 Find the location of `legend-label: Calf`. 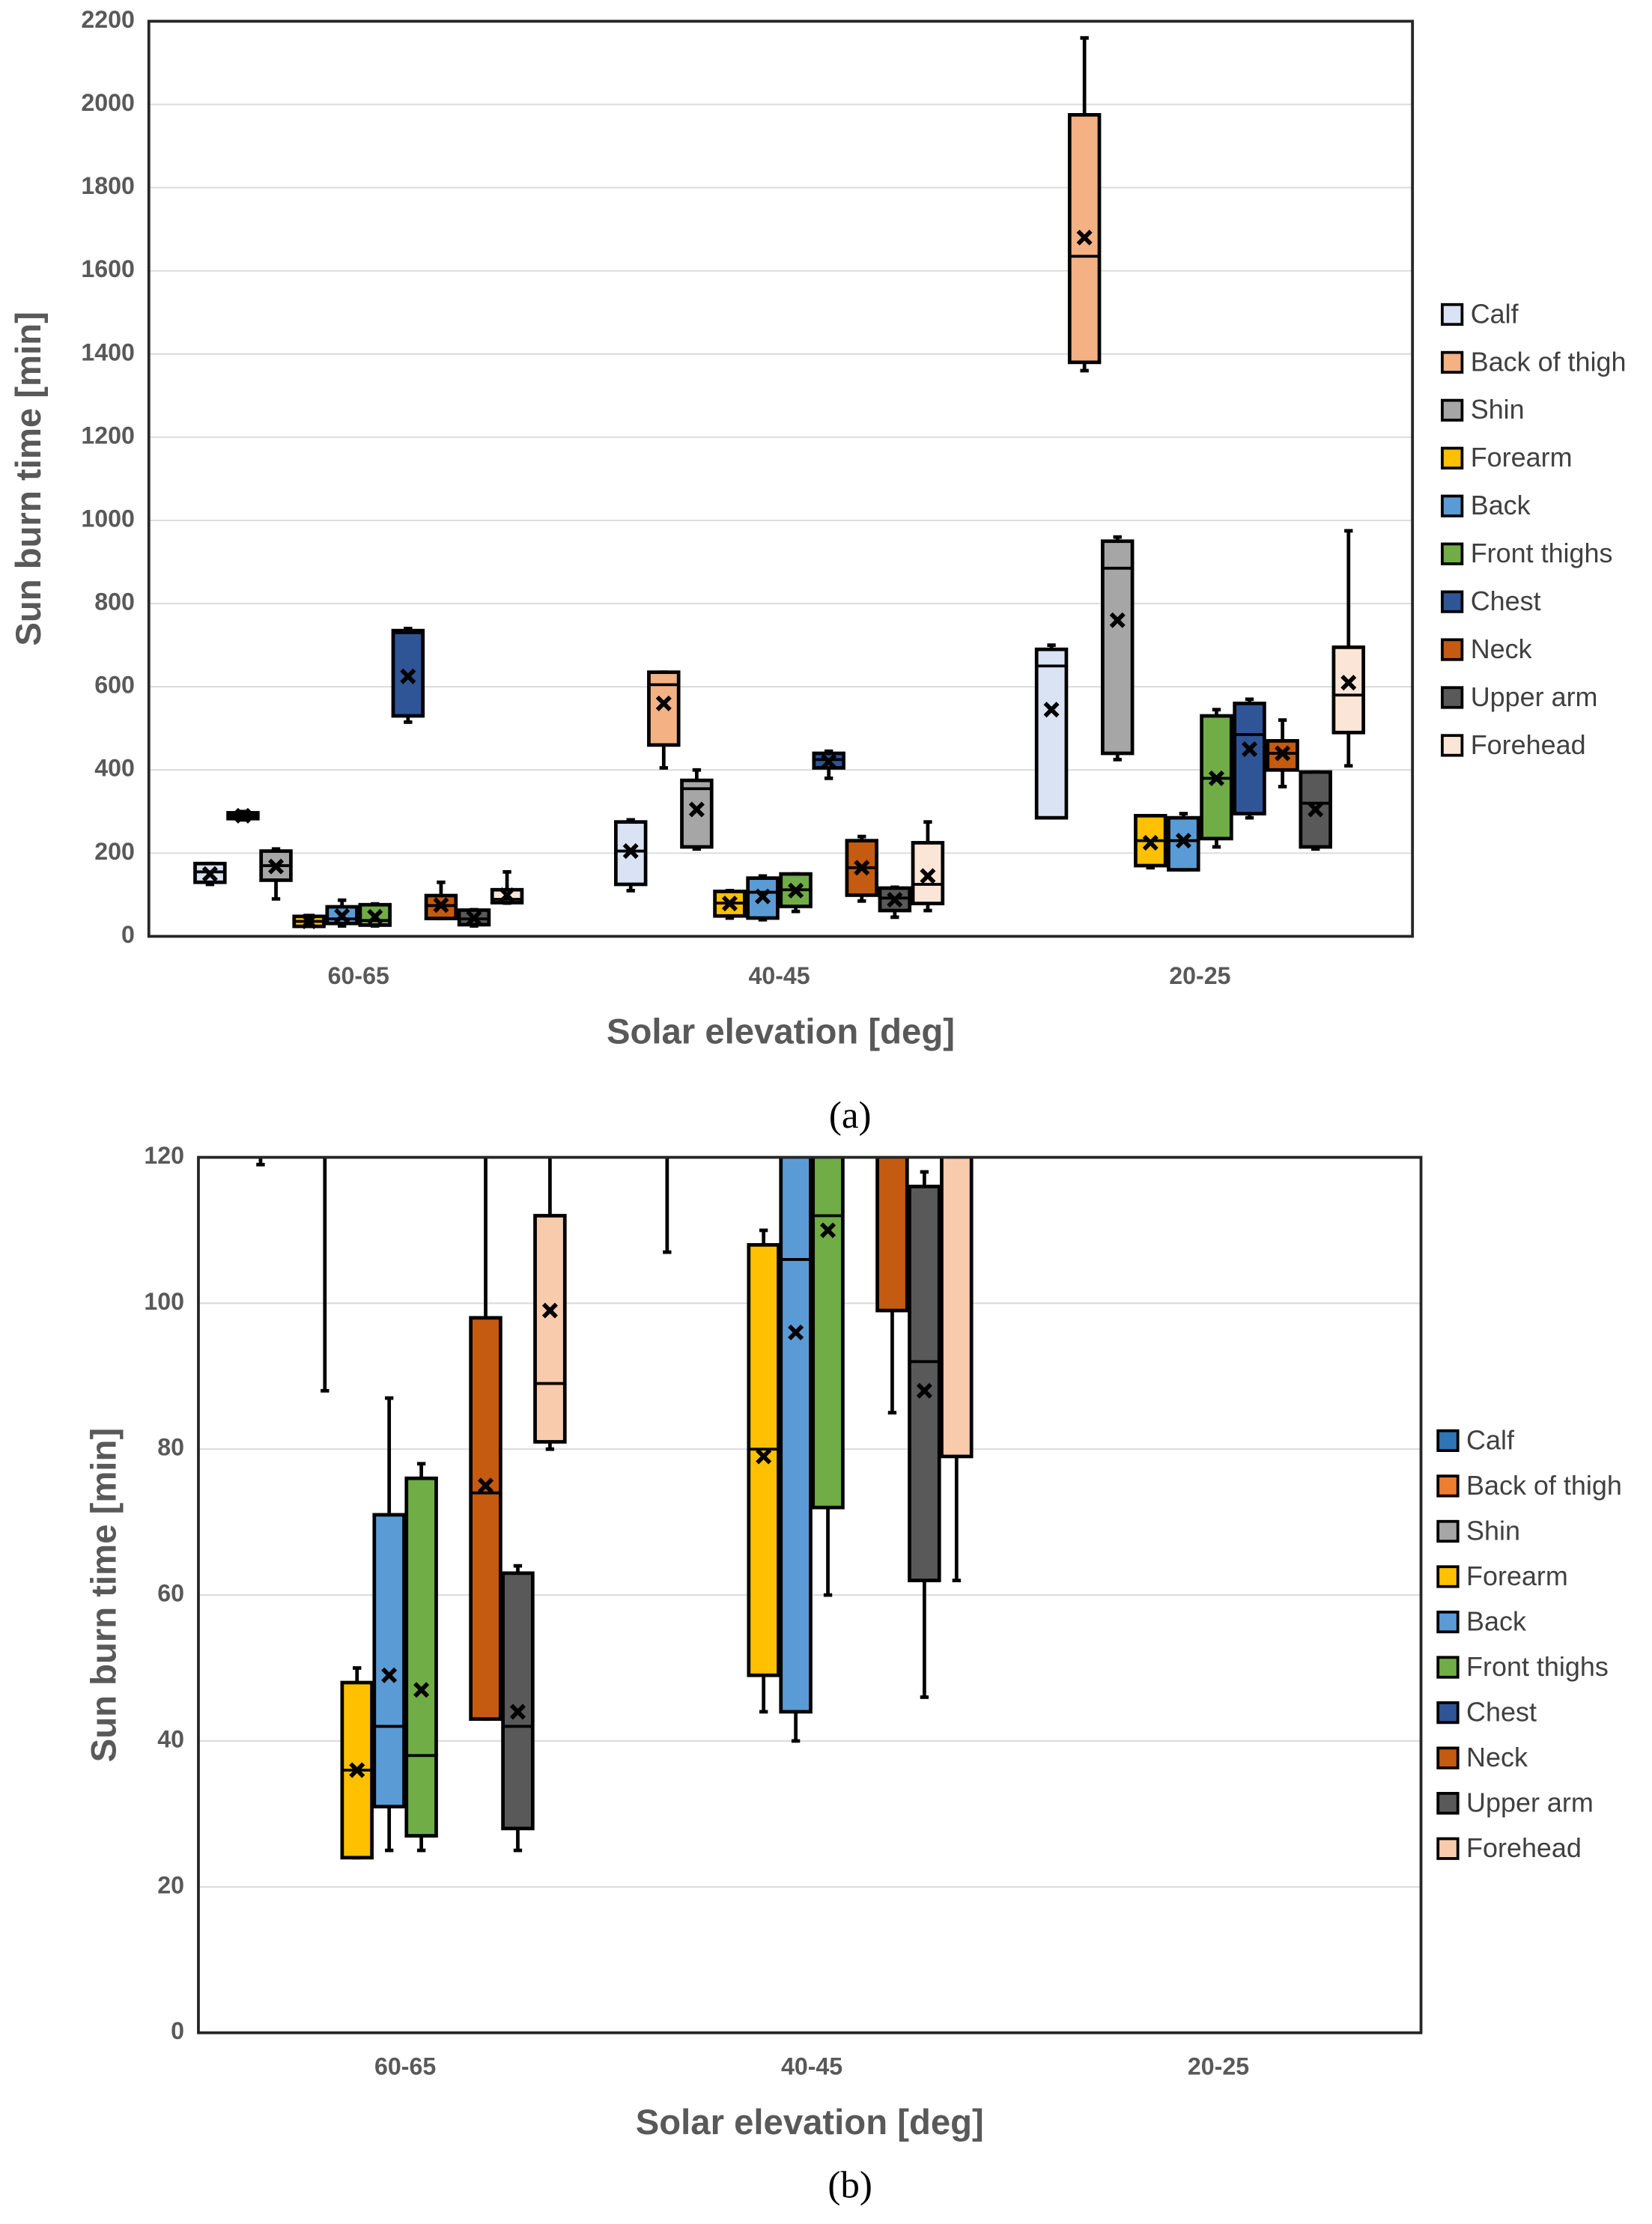

legend-label: Calf is located at coordinates (1490, 1439).